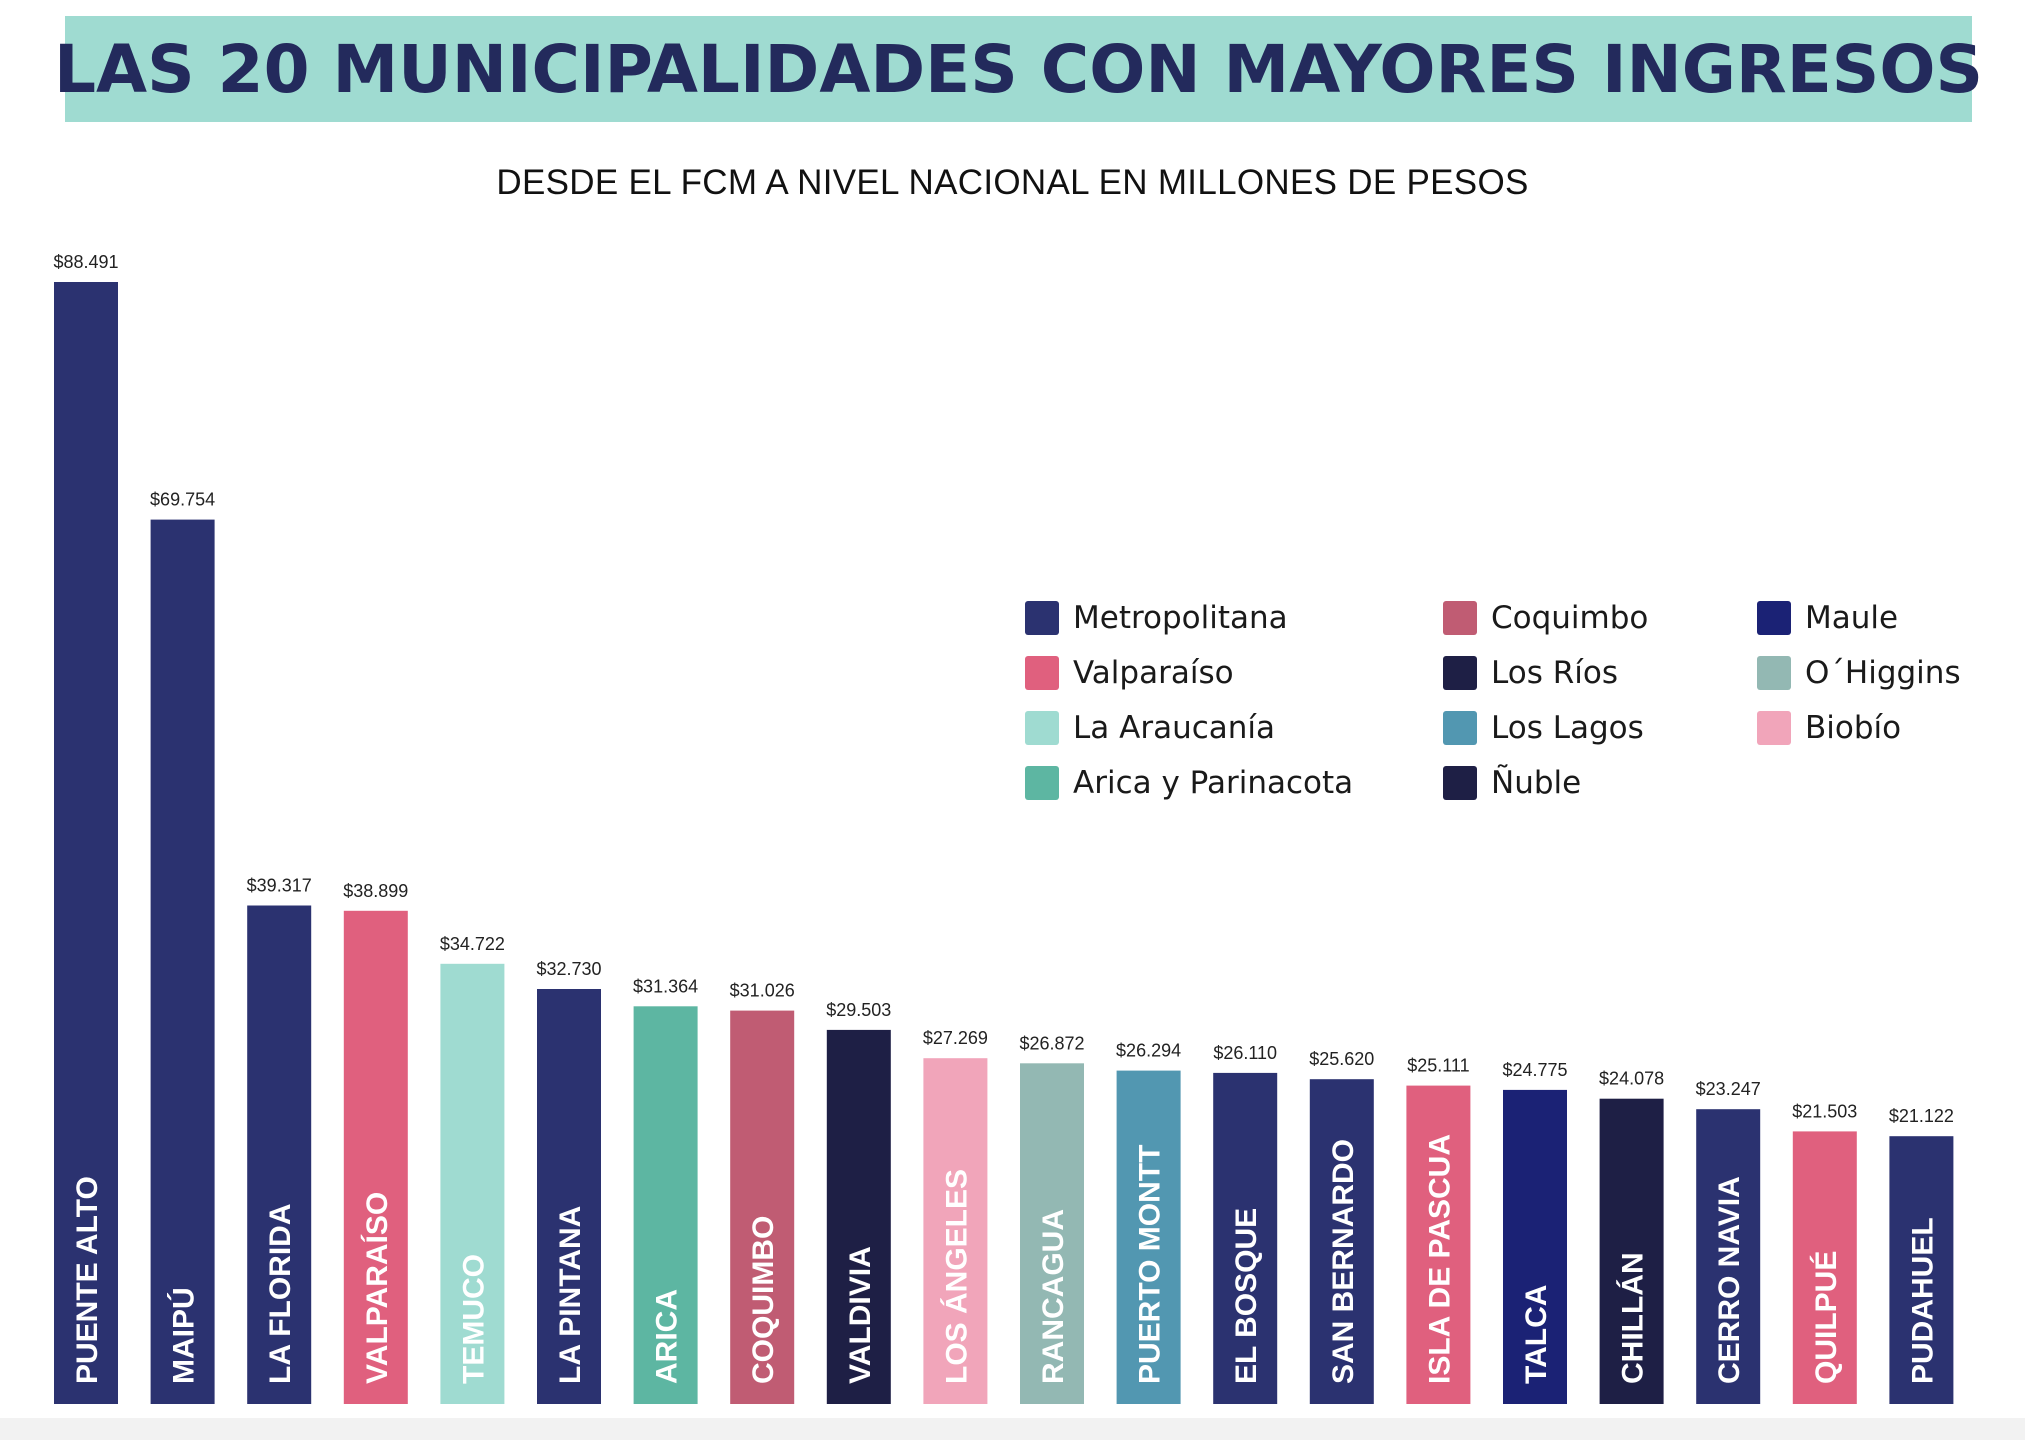 Image resolution: width=2025 pixels, height=1440 pixels. I want to click on category-label-la-florida: LA FLORIDA, so click(280, 1293).